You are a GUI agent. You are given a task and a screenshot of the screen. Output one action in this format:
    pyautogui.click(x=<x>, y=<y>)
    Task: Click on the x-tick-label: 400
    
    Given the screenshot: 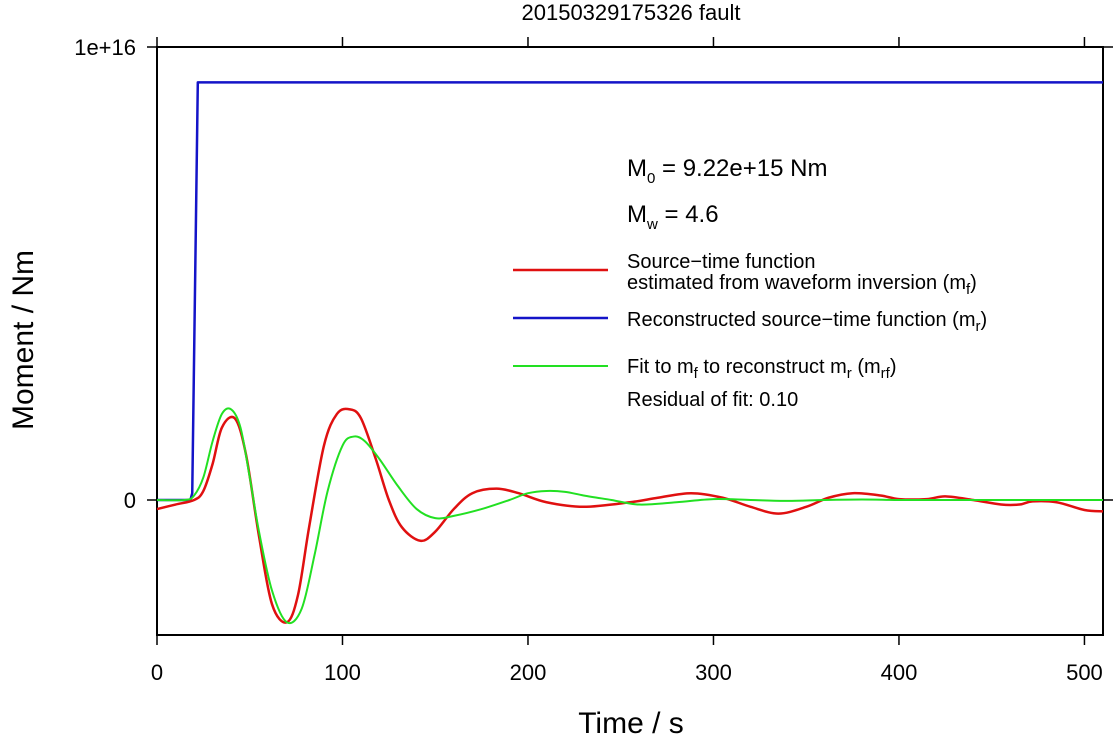 What is the action you would take?
    pyautogui.click(x=899, y=672)
    